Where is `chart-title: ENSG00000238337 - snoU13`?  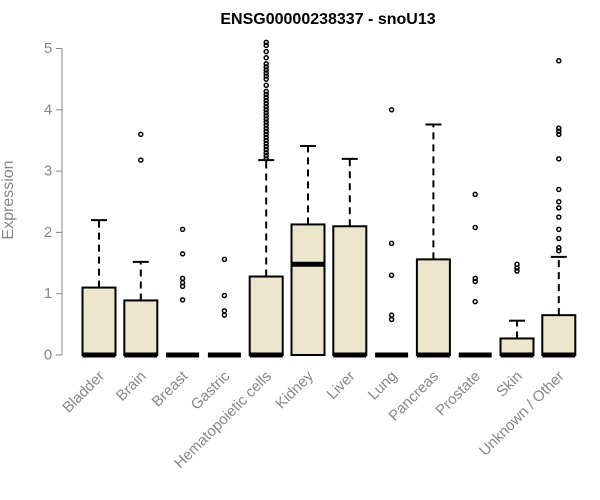 chart-title: ENSG00000238337 - snoU13 is located at coordinates (327, 19).